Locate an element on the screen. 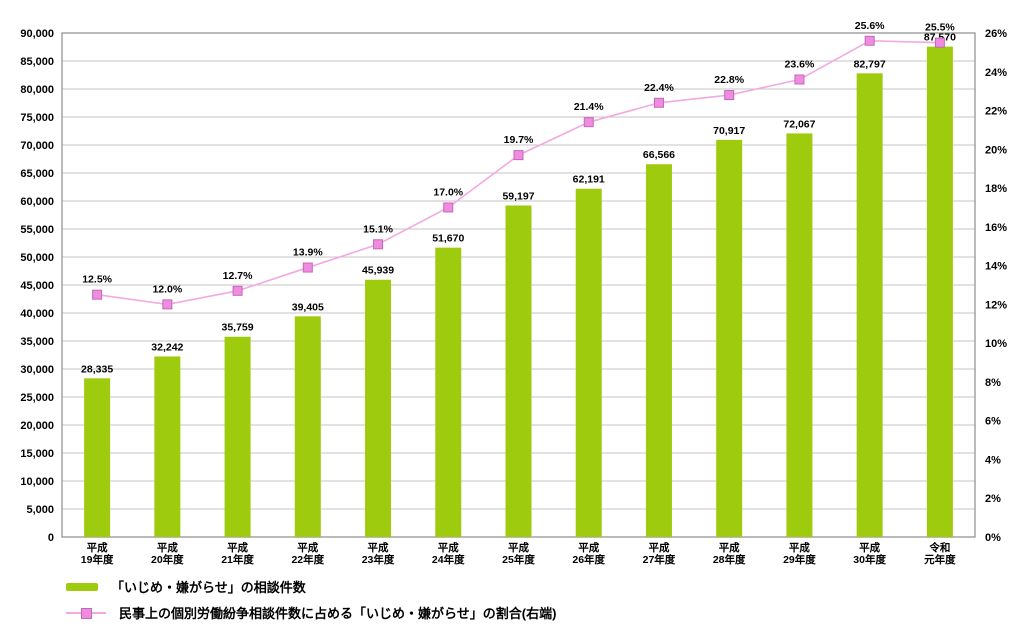 The image size is (1020, 630). right-axis-tick-label: 12% is located at coordinates (996, 305).